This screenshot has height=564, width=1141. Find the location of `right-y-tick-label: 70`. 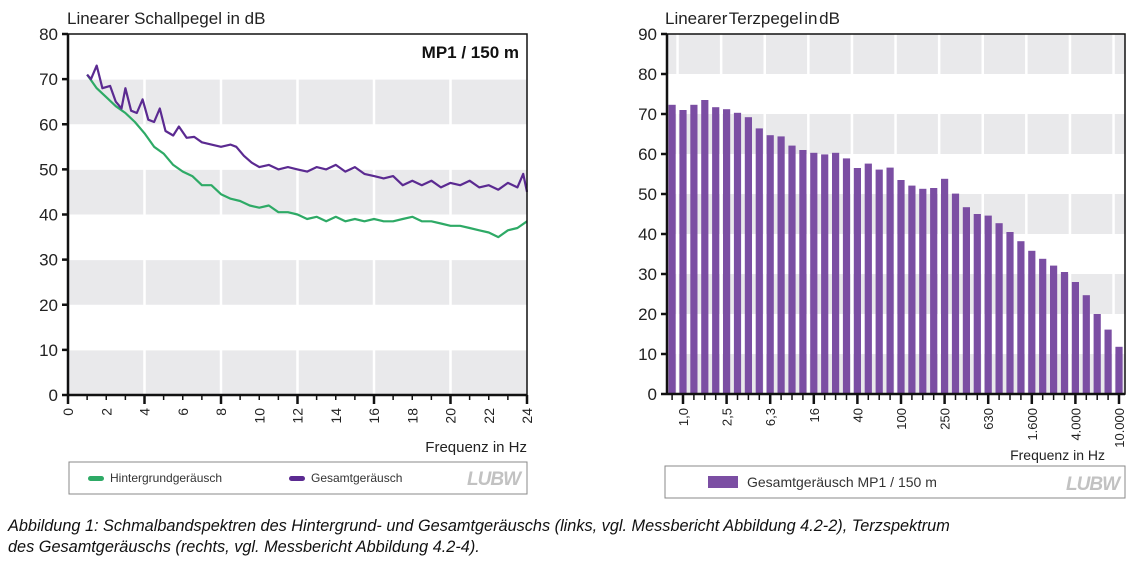

right-y-tick-label: 70 is located at coordinates (647, 114).